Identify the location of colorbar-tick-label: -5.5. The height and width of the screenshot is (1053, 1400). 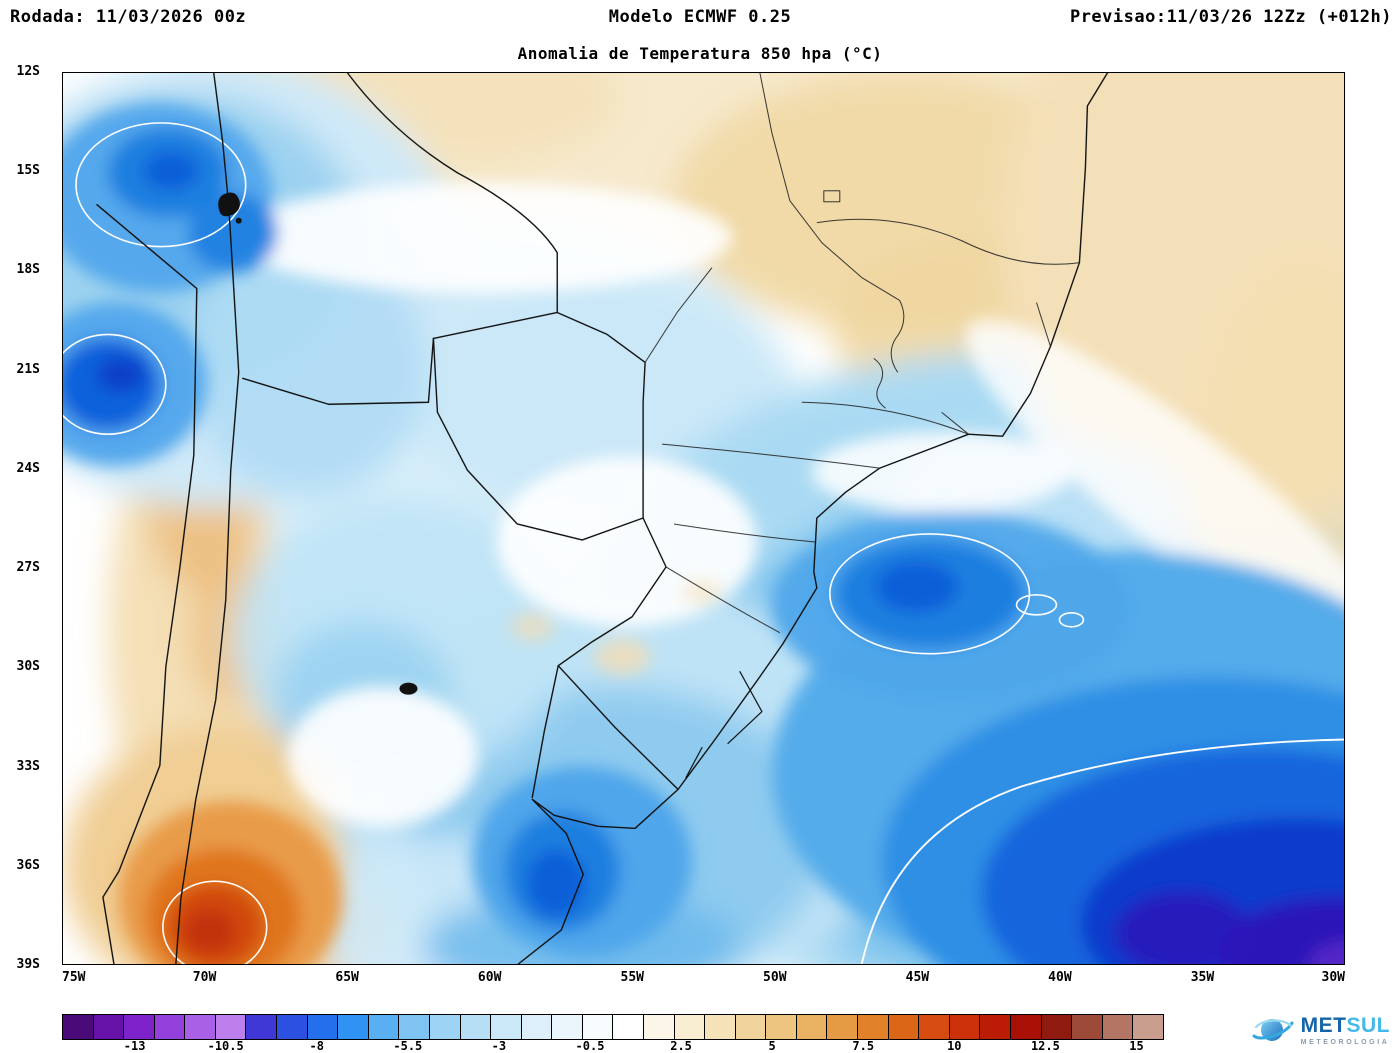
(408, 1046).